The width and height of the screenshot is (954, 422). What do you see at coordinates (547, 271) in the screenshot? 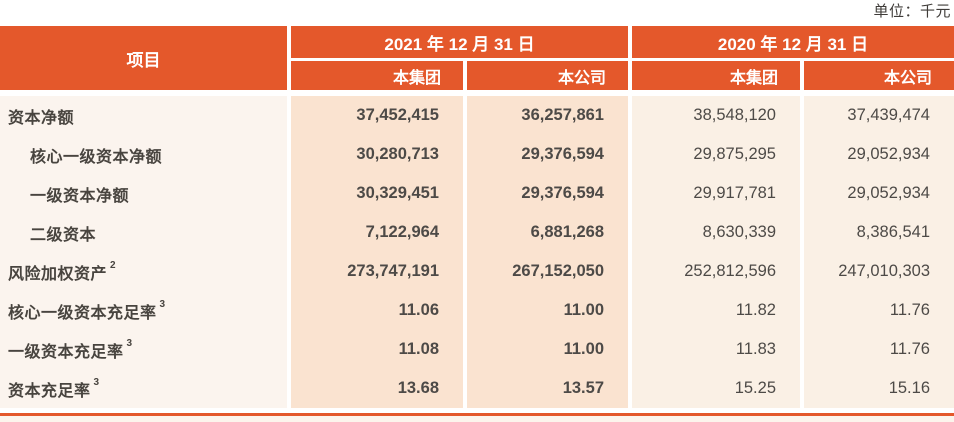
I see `value-cell: 267,152,050` at bounding box center [547, 271].